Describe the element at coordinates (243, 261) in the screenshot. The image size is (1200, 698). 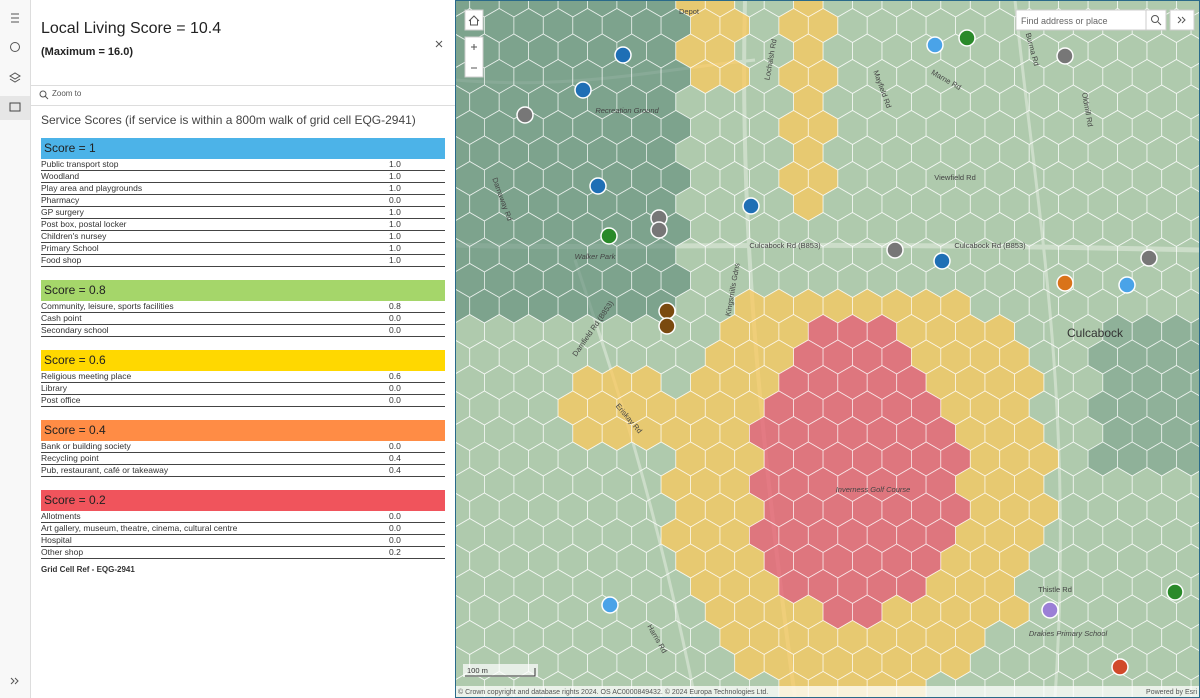
I see `service-row: Food shop 1.0` at that location.